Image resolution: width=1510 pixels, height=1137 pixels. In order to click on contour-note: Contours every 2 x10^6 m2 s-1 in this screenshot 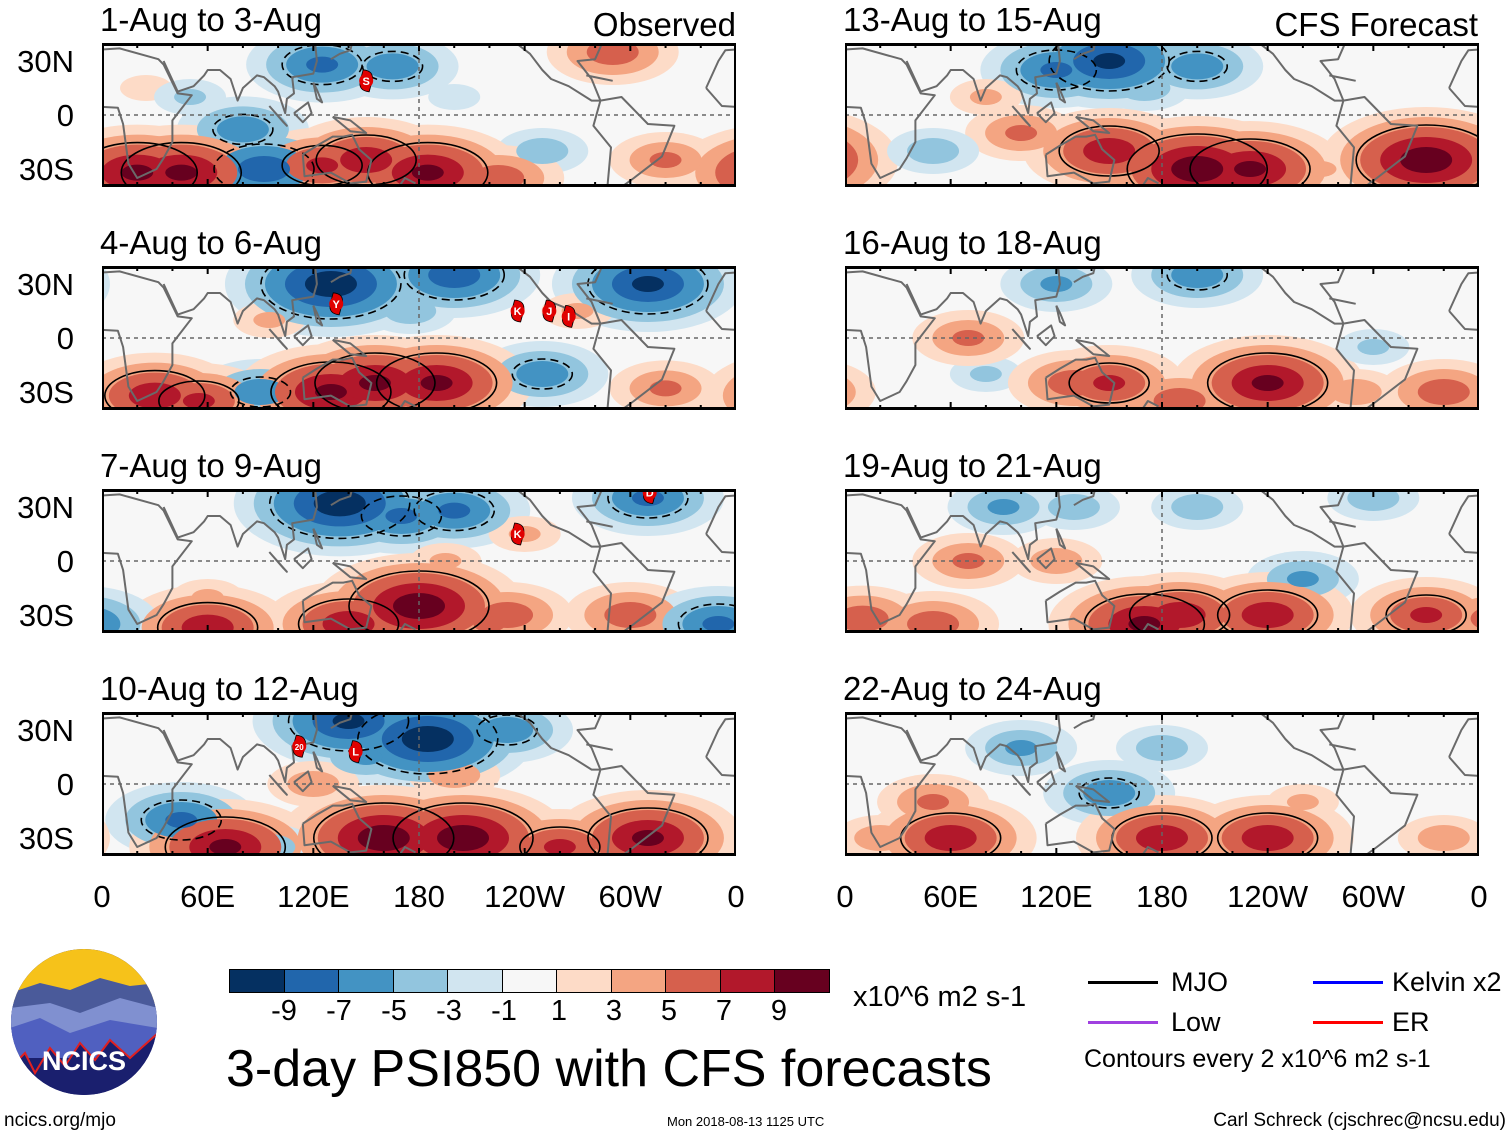, I will do `click(1257, 1059)`.